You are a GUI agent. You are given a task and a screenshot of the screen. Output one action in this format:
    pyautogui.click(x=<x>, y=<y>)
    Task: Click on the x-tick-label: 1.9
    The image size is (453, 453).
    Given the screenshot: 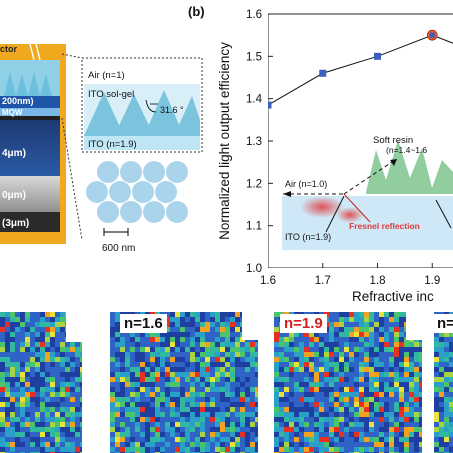 What is the action you would take?
    pyautogui.click(x=432, y=281)
    